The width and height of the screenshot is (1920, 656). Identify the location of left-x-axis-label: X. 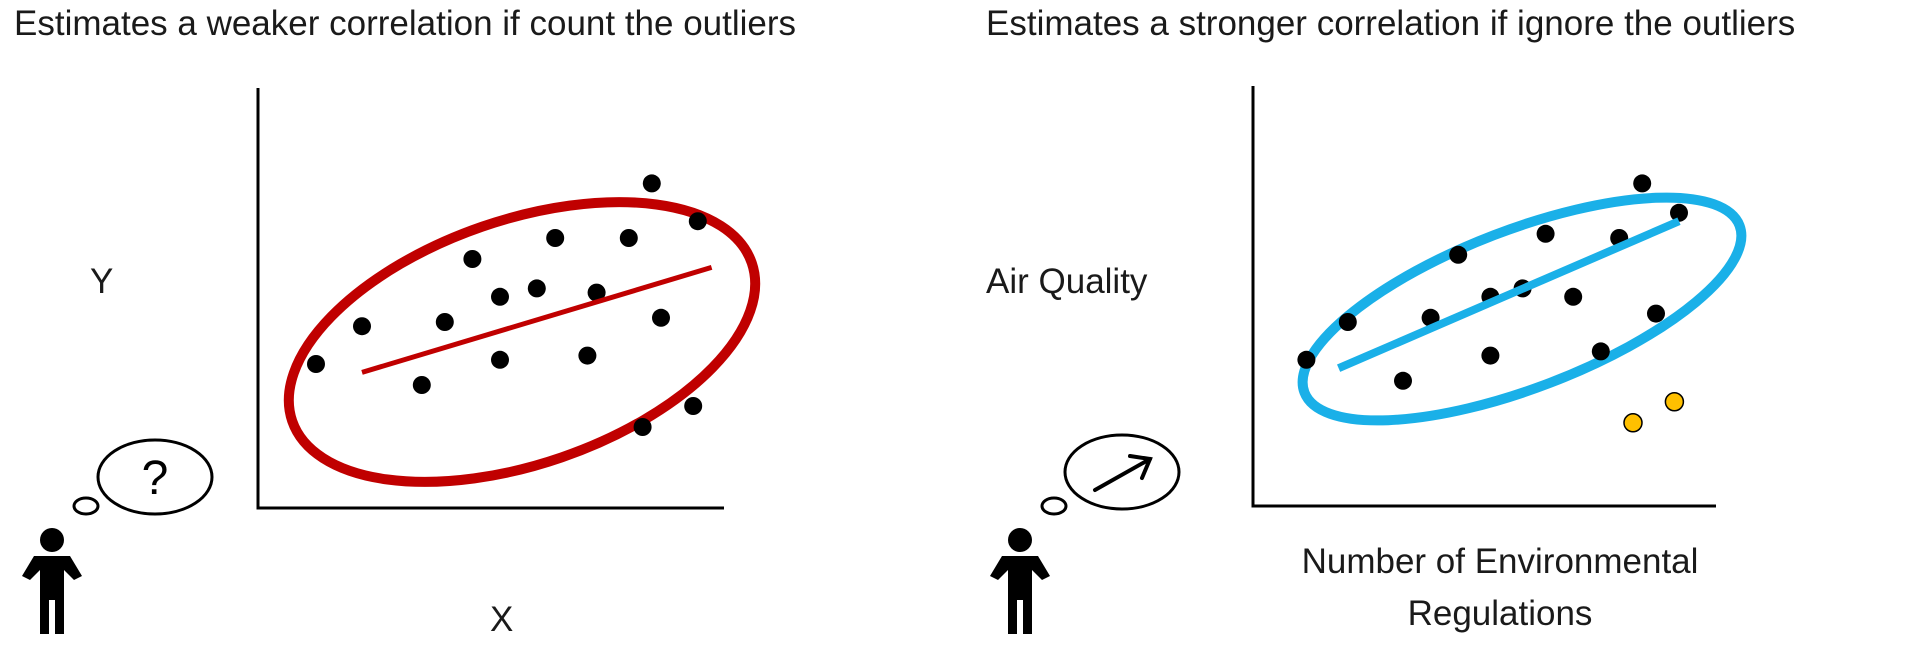
(502, 619).